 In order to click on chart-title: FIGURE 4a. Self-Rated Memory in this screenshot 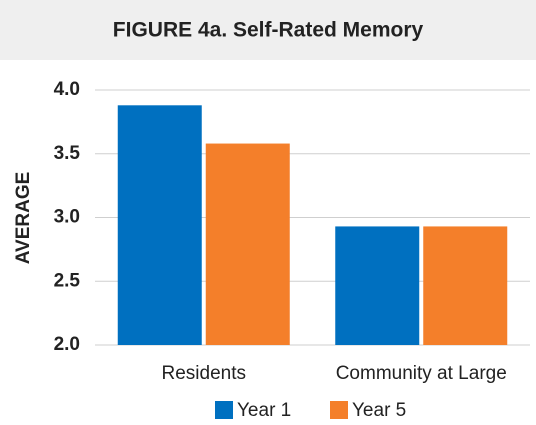, I will do `click(268, 30)`.